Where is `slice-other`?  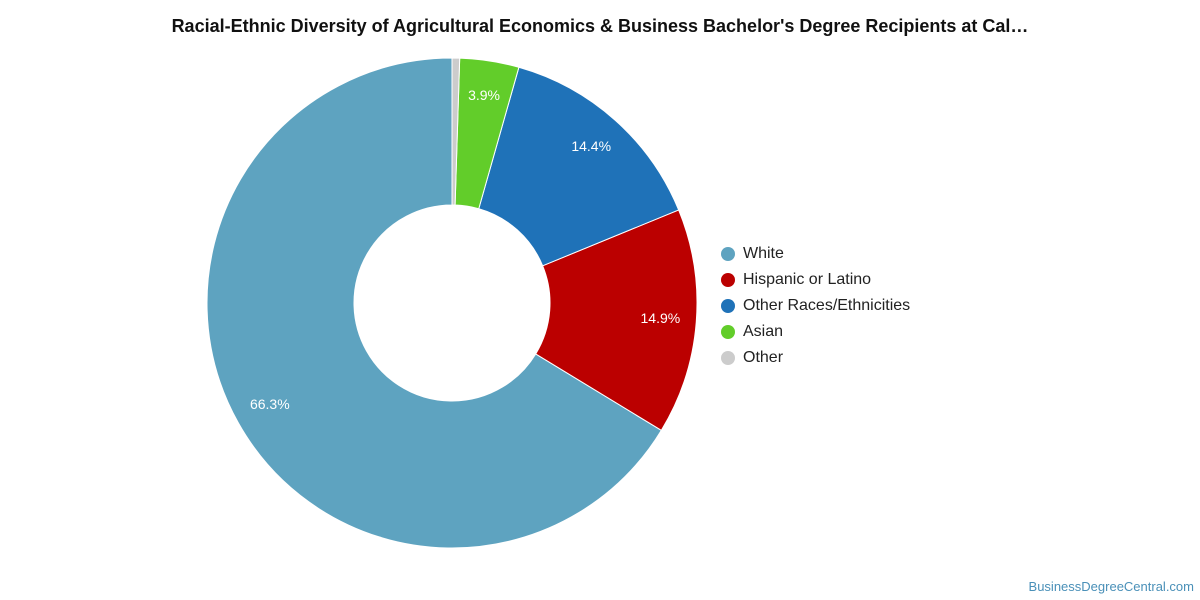
slice-other is located at coordinates (456, 131).